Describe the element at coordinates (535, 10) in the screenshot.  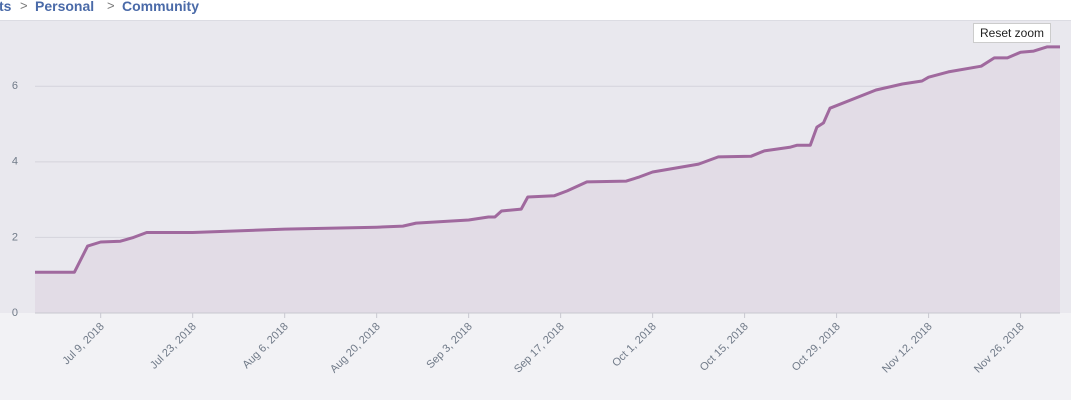
I see `breadcrumb-bar: ts > Personal > Community` at that location.